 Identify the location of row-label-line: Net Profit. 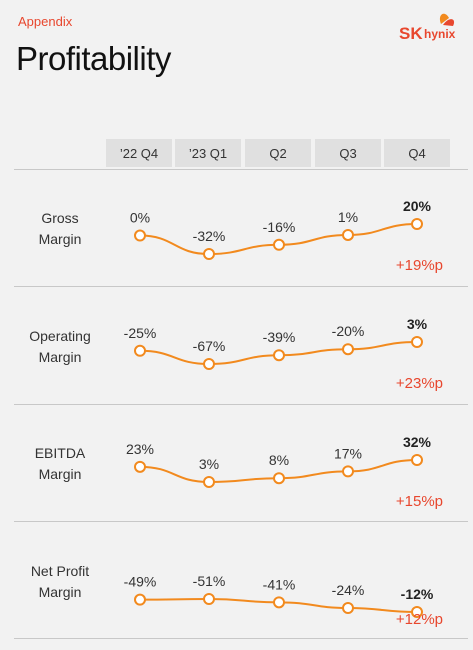
(60, 571).